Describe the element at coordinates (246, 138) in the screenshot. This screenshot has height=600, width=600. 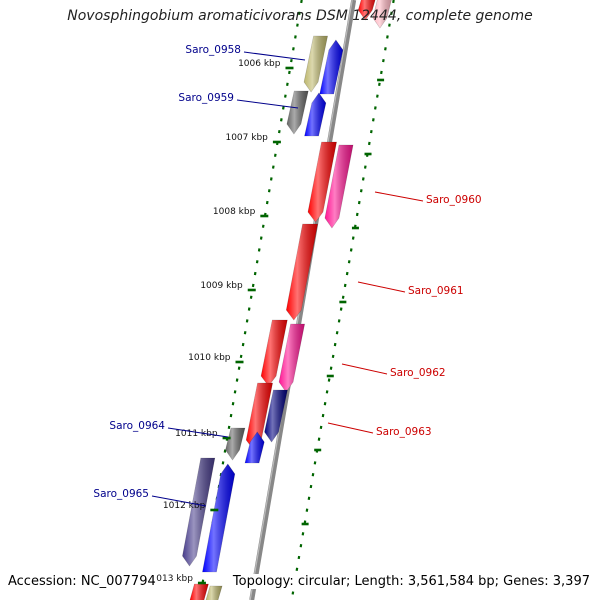
I see `tick-label: 1007 kbp` at that location.